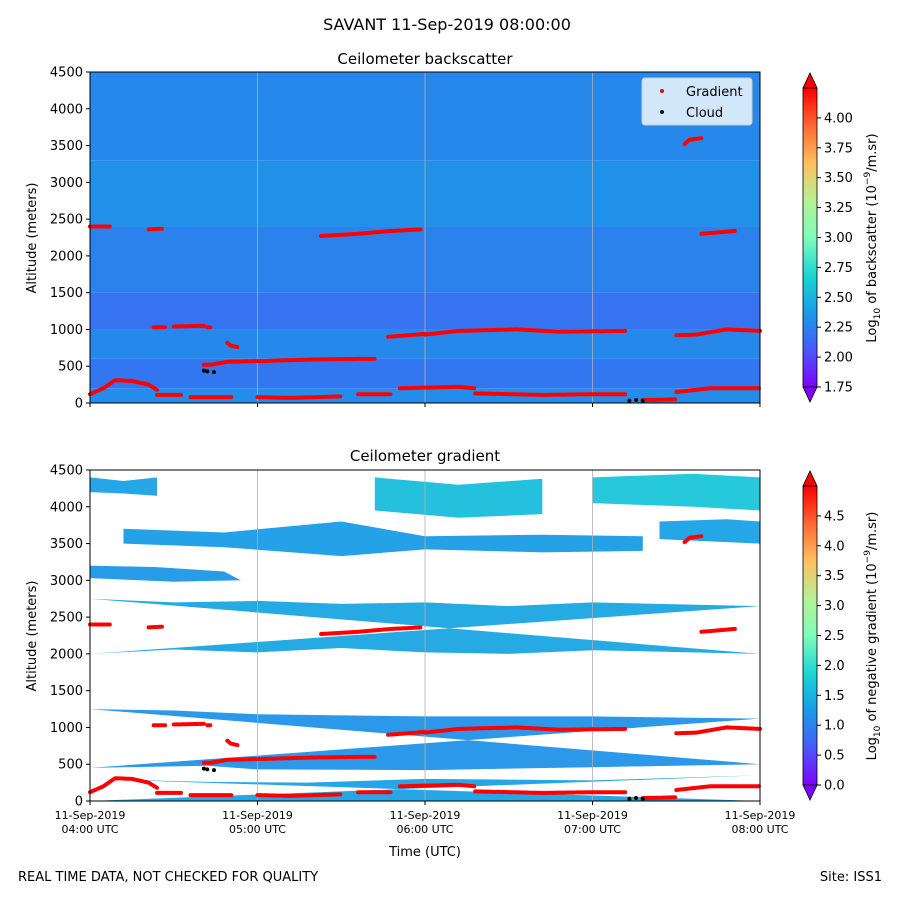 The width and height of the screenshot is (900, 900). What do you see at coordinates (458, 497) in the screenshot?
I see `gradient-band-top-mid` at bounding box center [458, 497].